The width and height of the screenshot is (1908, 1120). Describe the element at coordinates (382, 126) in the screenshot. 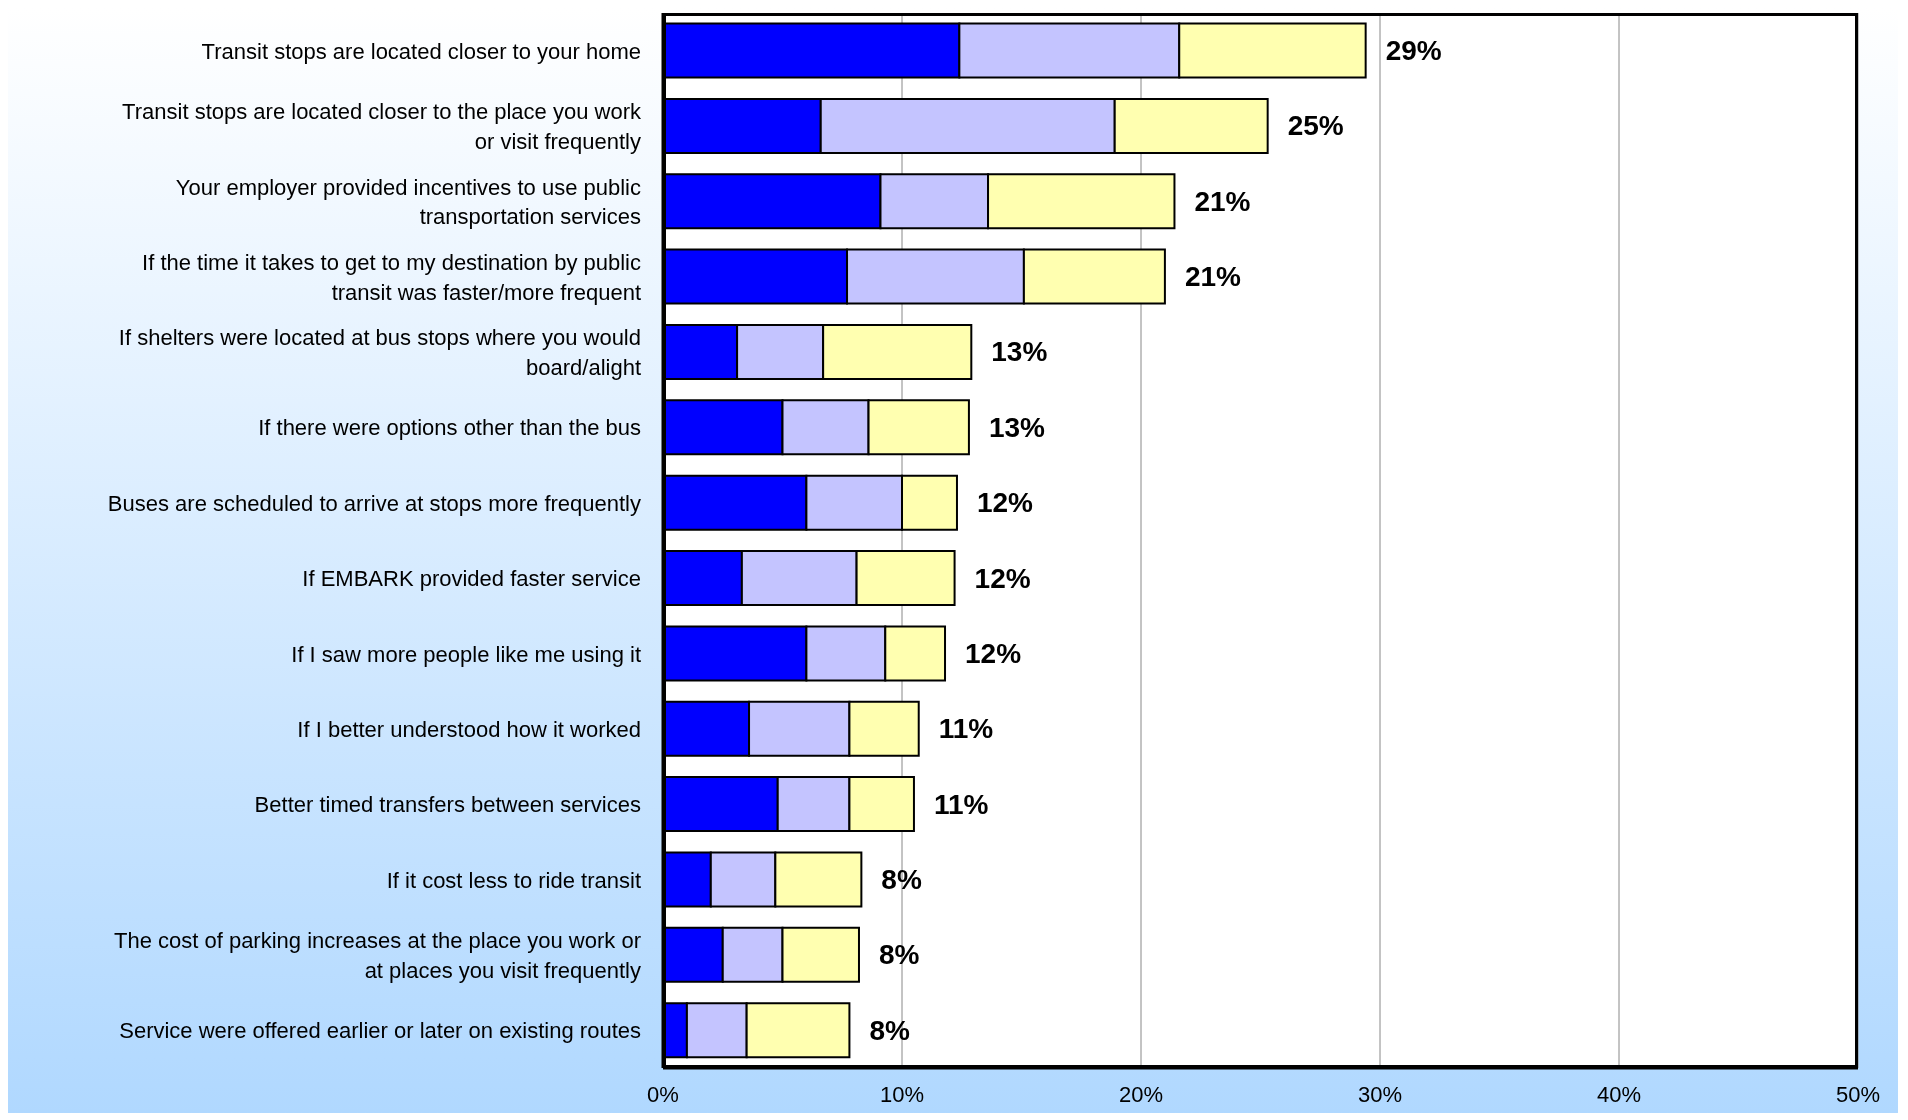

I see `y-tick-label: Transit stops are located closer to the place you work or visit frequently` at that location.